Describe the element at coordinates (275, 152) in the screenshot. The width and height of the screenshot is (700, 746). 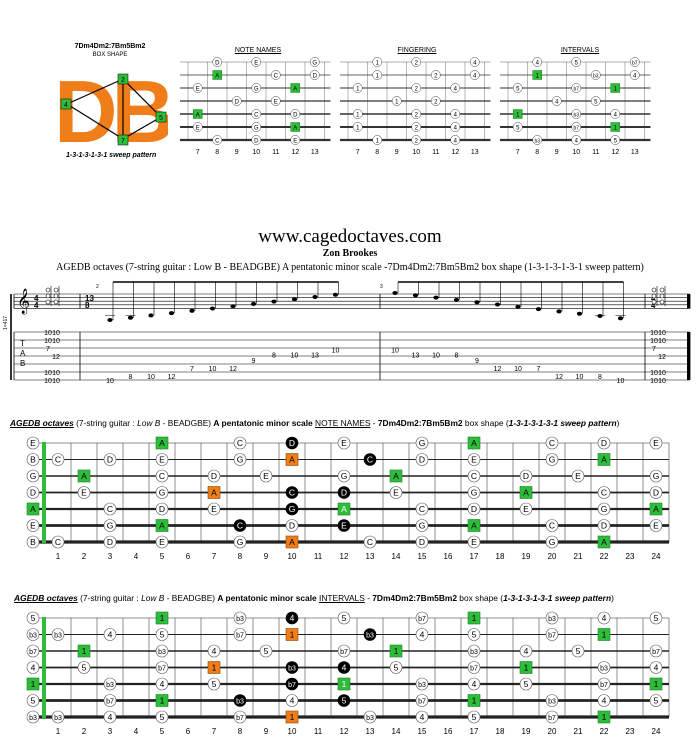
I see `mini-fret-number: 11` at that location.